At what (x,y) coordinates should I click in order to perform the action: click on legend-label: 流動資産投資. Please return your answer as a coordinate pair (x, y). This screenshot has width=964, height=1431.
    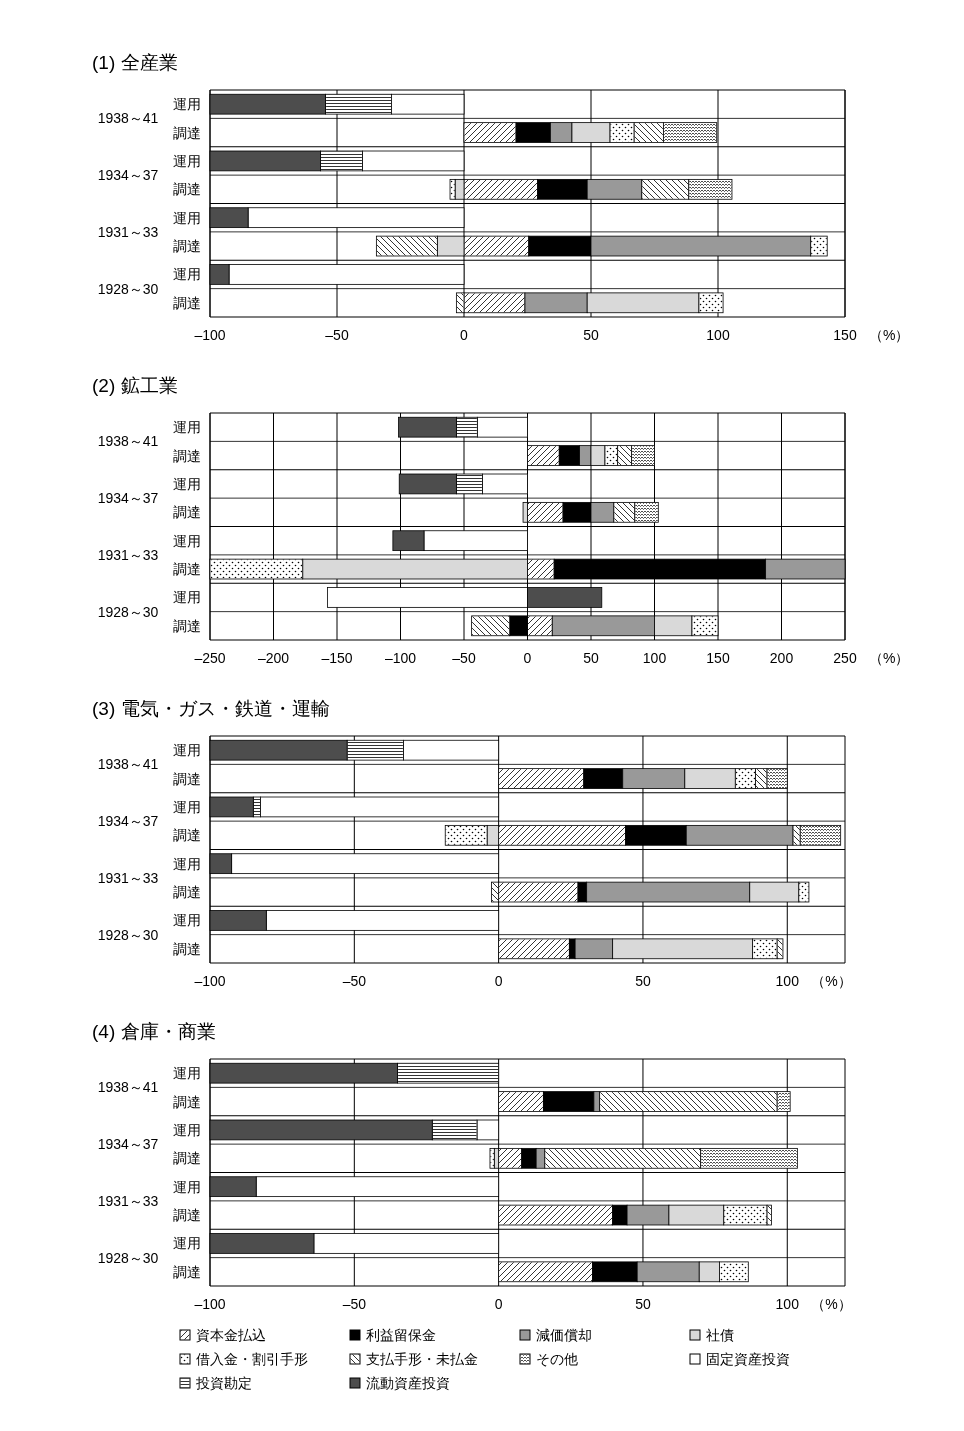
    Looking at the image, I should click on (408, 1383).